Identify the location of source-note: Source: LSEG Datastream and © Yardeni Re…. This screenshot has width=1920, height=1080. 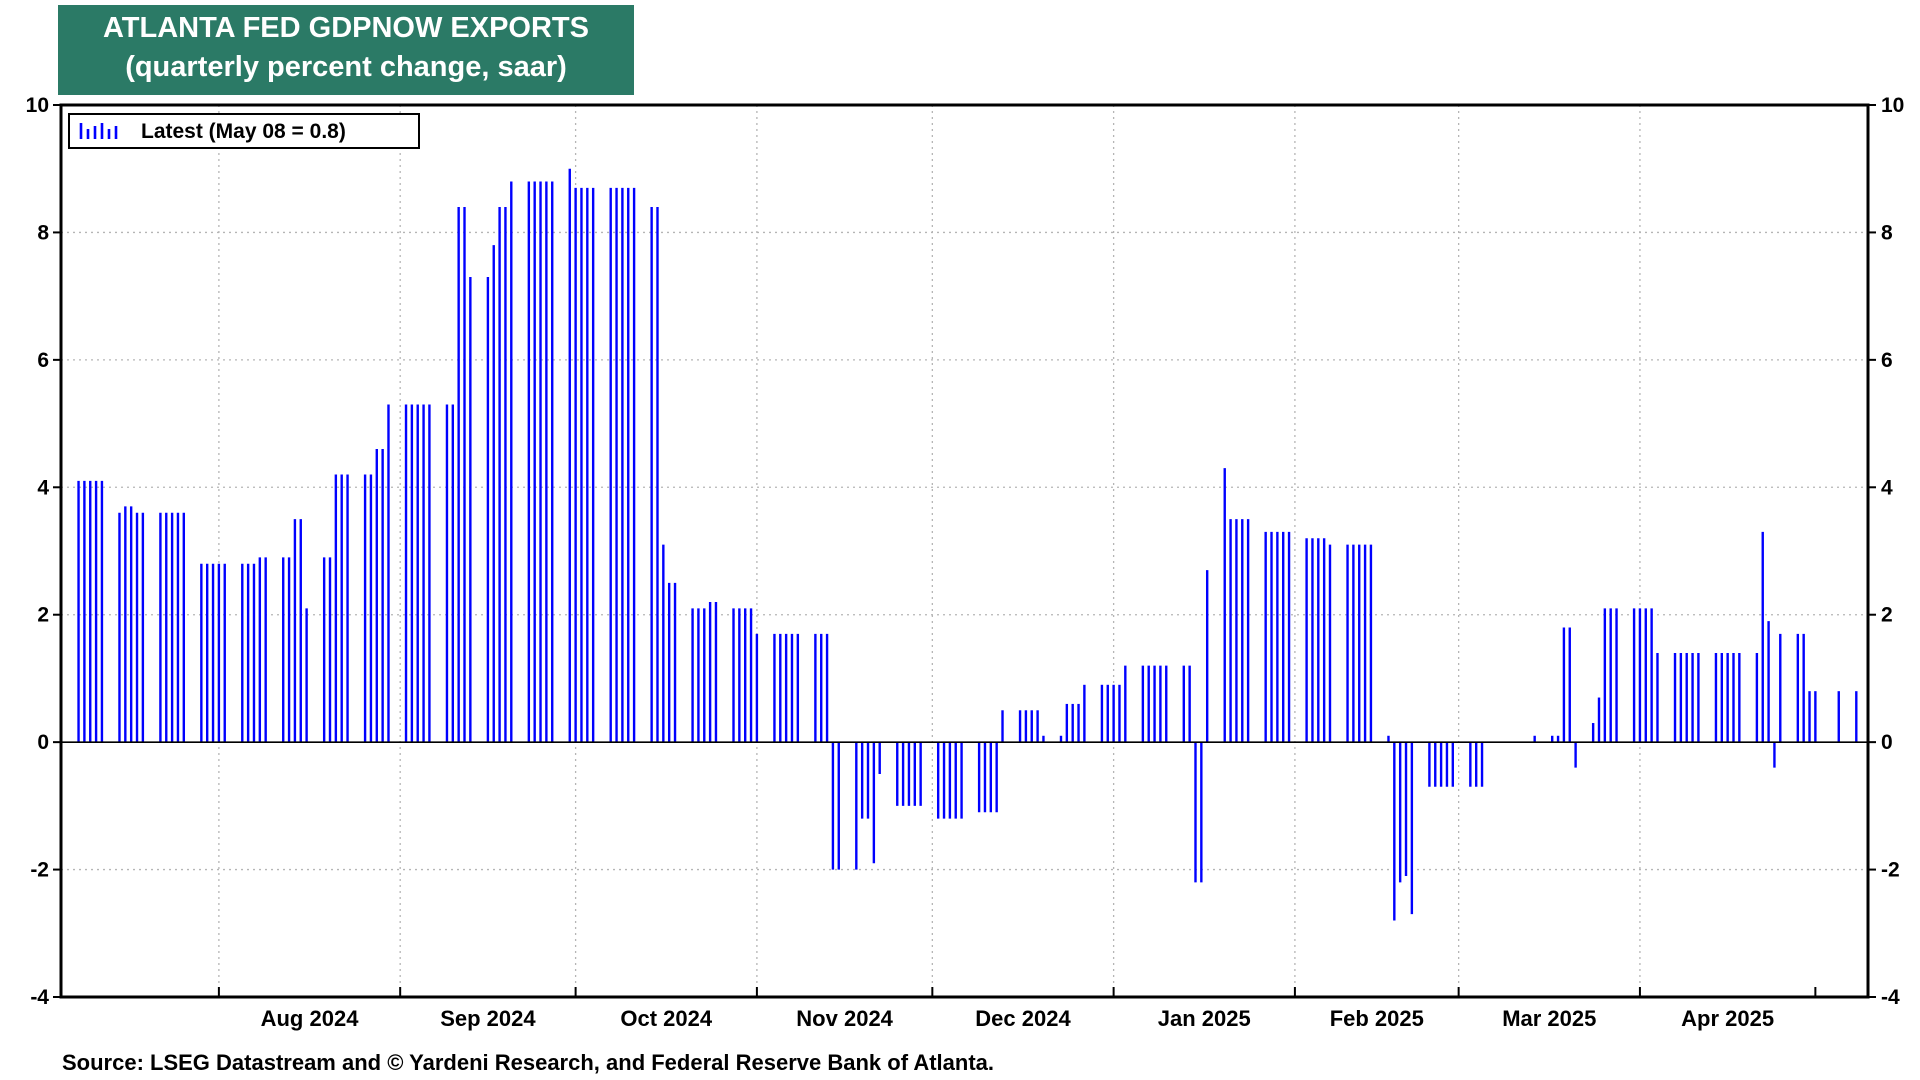
(528, 1062).